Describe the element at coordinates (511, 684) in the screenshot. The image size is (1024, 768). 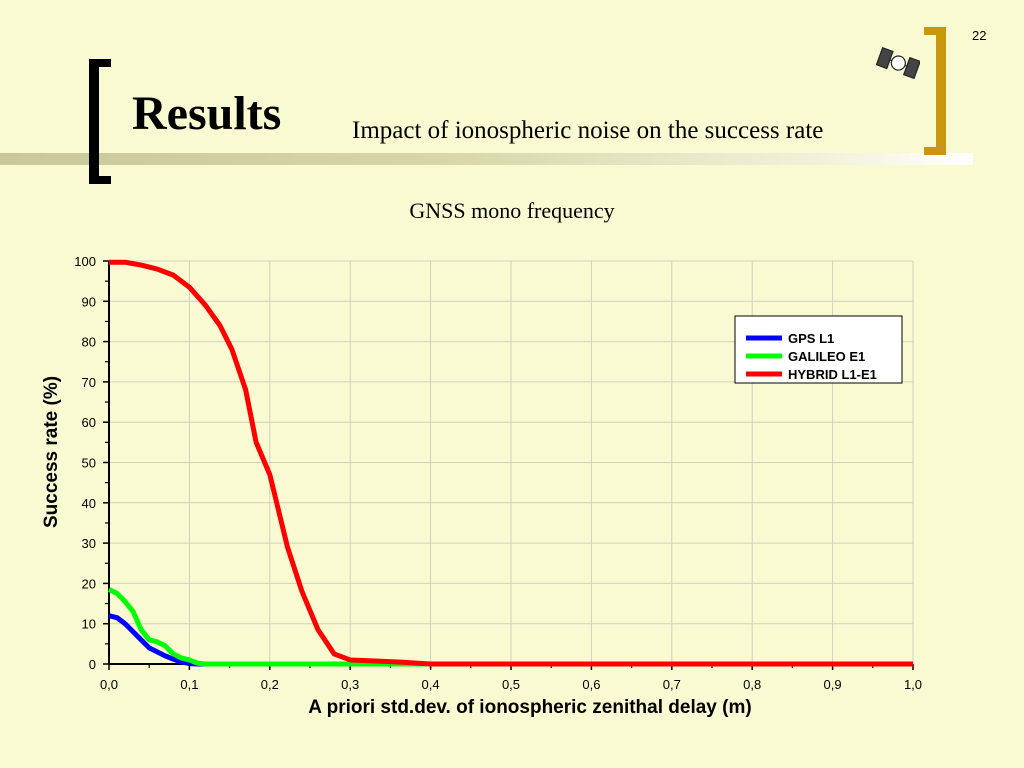
I see `x-tick-label: 0,5` at that location.